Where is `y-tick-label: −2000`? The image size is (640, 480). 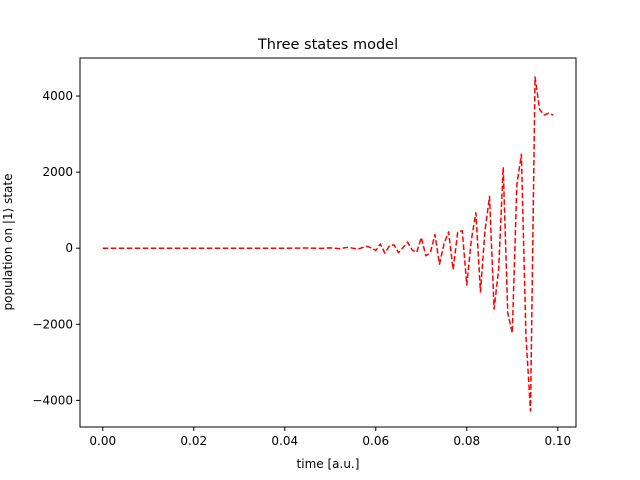 y-tick-label: −2000 is located at coordinates (52, 324).